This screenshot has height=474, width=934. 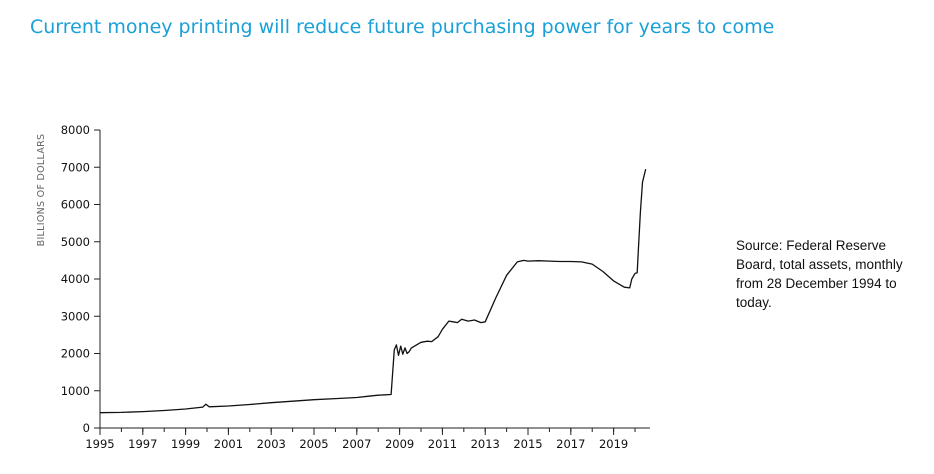 I want to click on y-axis-label: BILLIONS OF DOLLARS, so click(x=41, y=190).